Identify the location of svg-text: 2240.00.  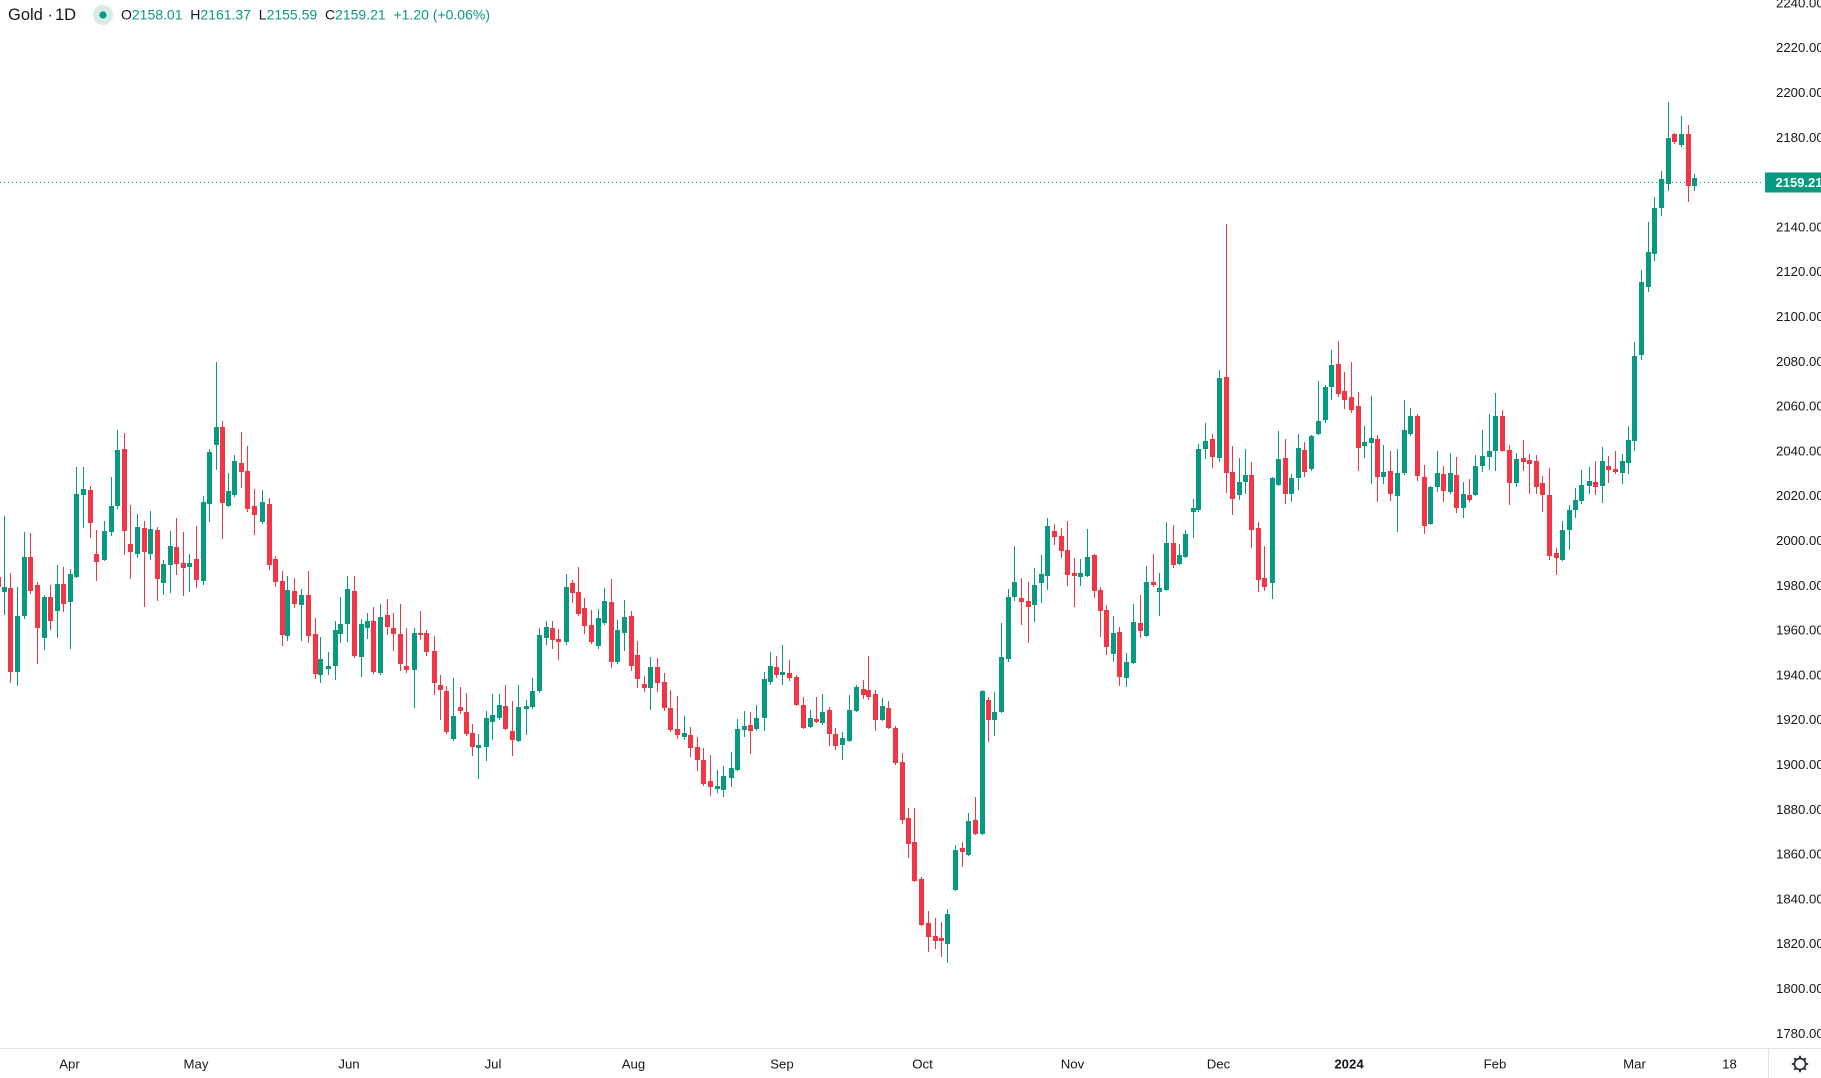
(1798, 5).